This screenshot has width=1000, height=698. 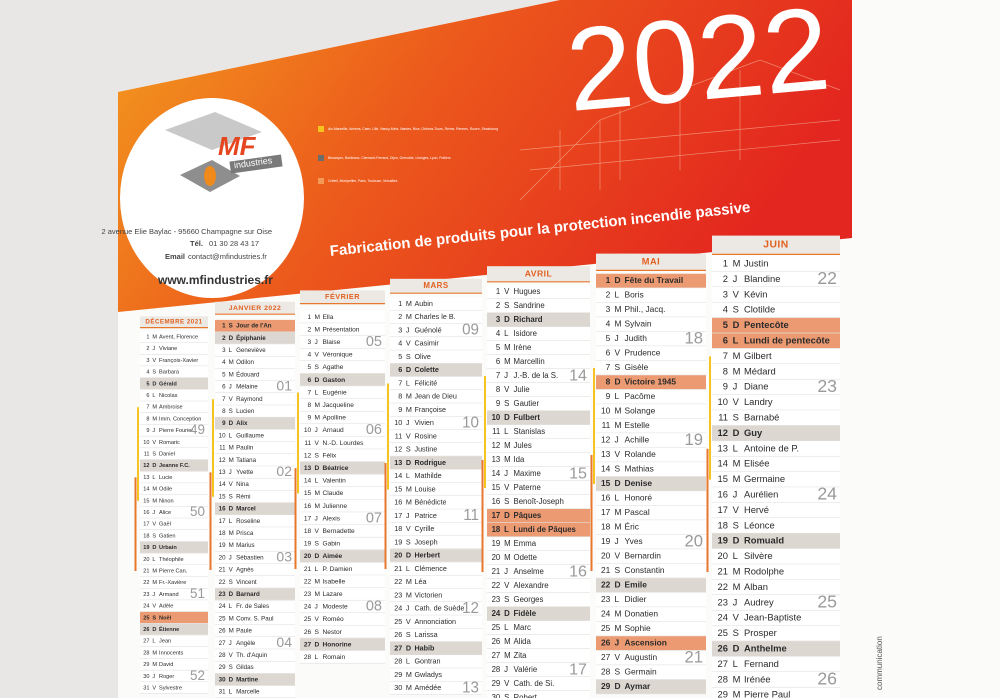 I want to click on weekday: S, so click(x=231, y=582).